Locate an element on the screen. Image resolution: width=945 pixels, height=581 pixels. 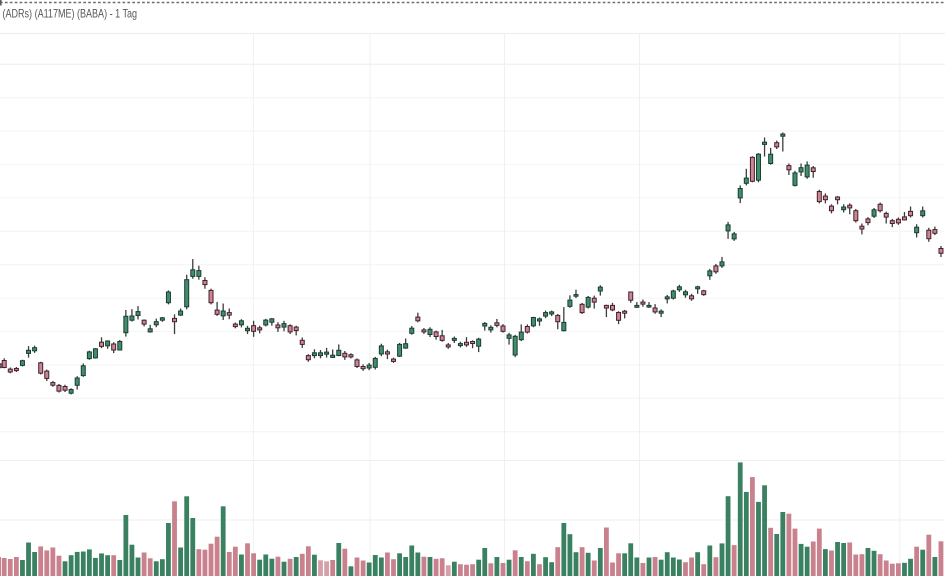
svg-text: (ADRs) (A117ME) (BABA) - 1 Tag is located at coordinates (70, 14).